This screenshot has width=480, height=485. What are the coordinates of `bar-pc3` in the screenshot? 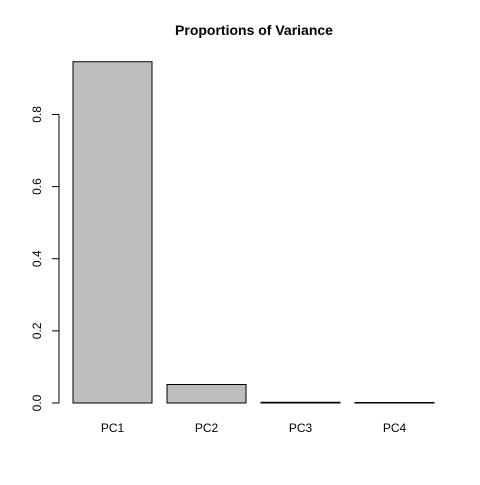 It's located at (300, 402).